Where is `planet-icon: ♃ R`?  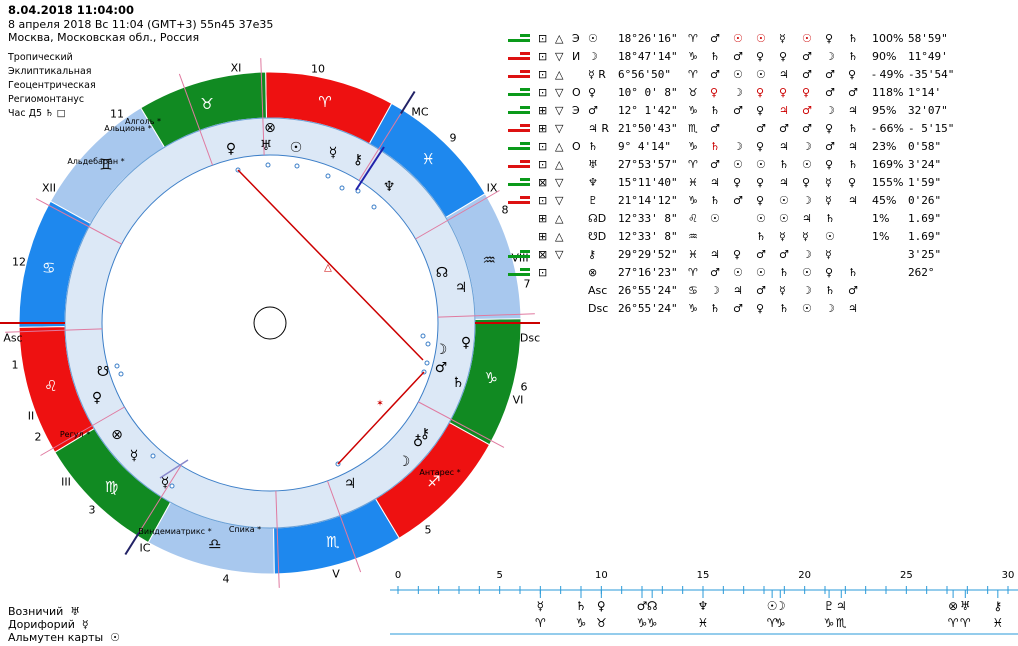
planet-icon: ♃ R is located at coordinates (599, 128).